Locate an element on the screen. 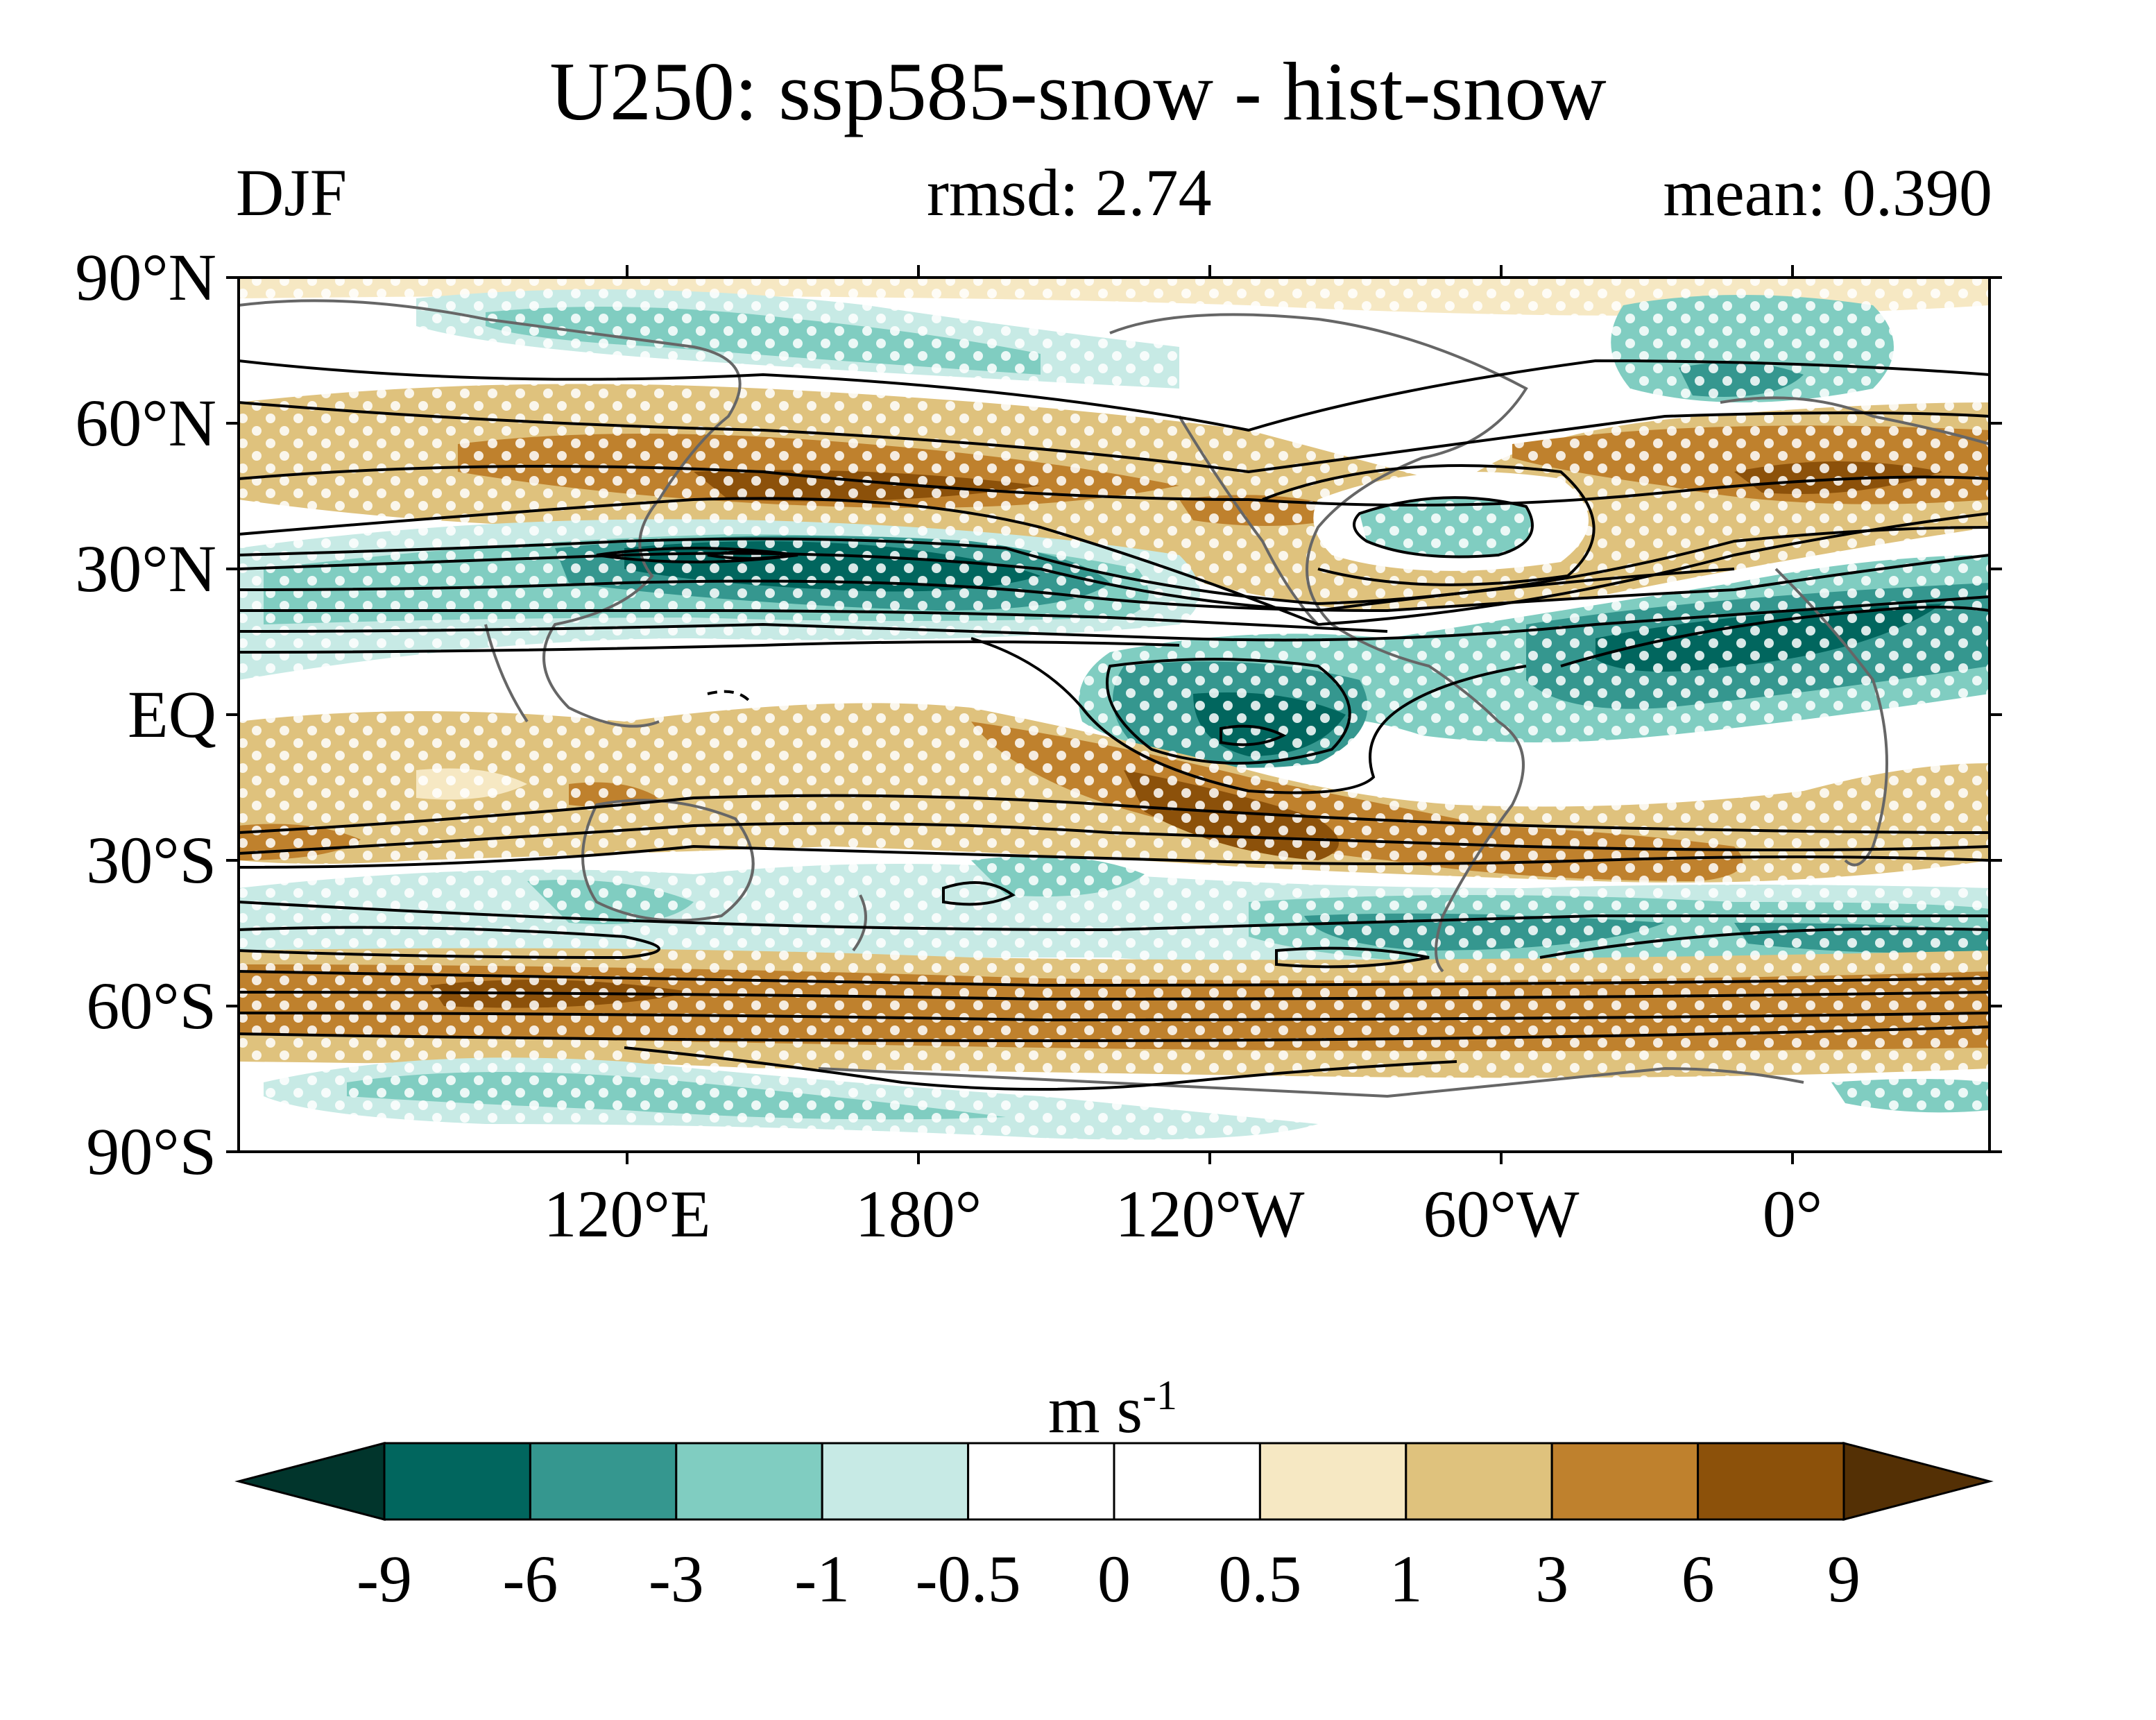 The height and width of the screenshot is (1720, 2156). lon-label: 60°W is located at coordinates (1501, 1214).